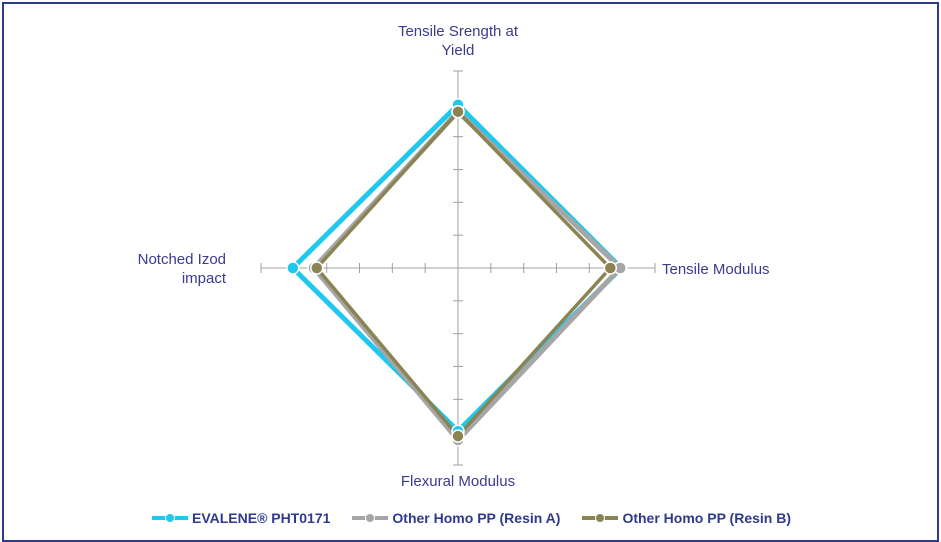 Image resolution: width=941 pixels, height=542 pixels. What do you see at coordinates (458, 41) in the screenshot?
I see `axis-label-0: Tensile Srength at Yield` at bounding box center [458, 41].